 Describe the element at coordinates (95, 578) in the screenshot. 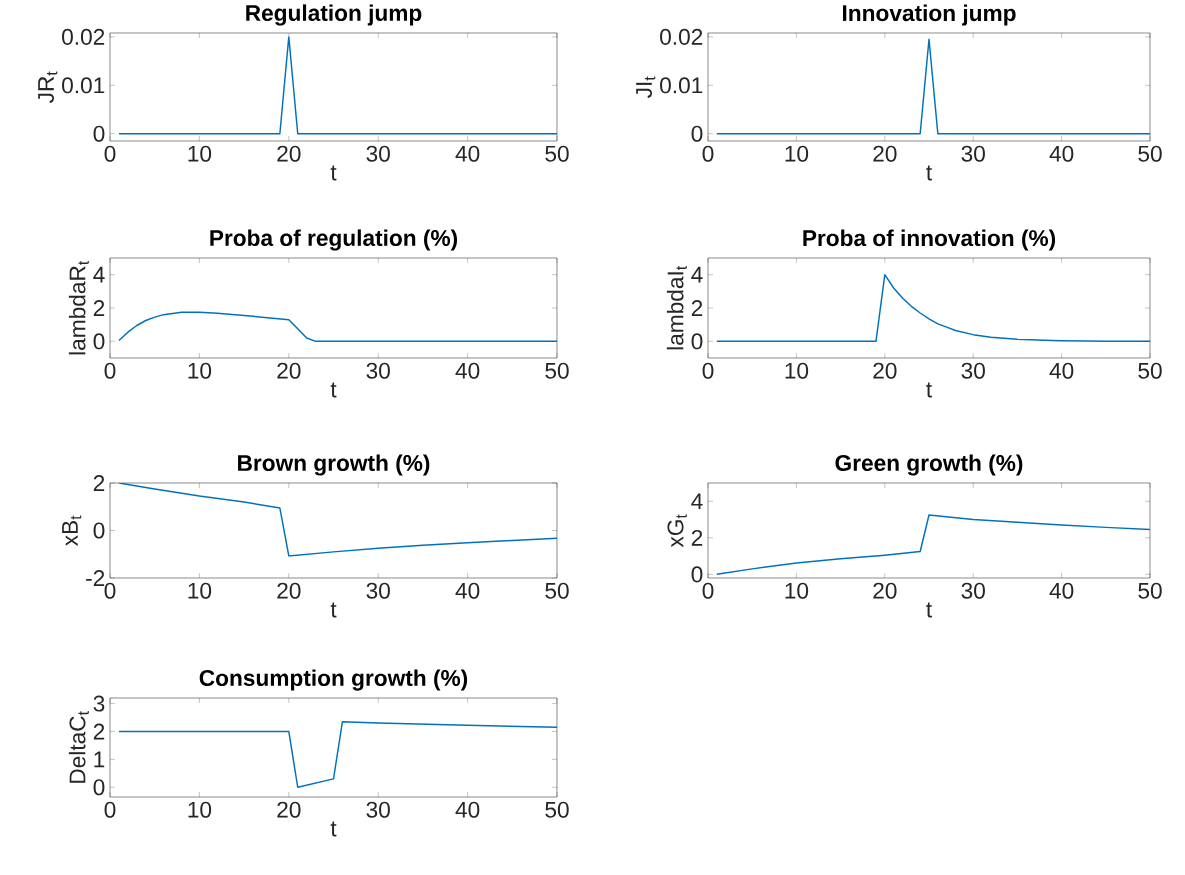

I see `y-tick-label: -2` at that location.